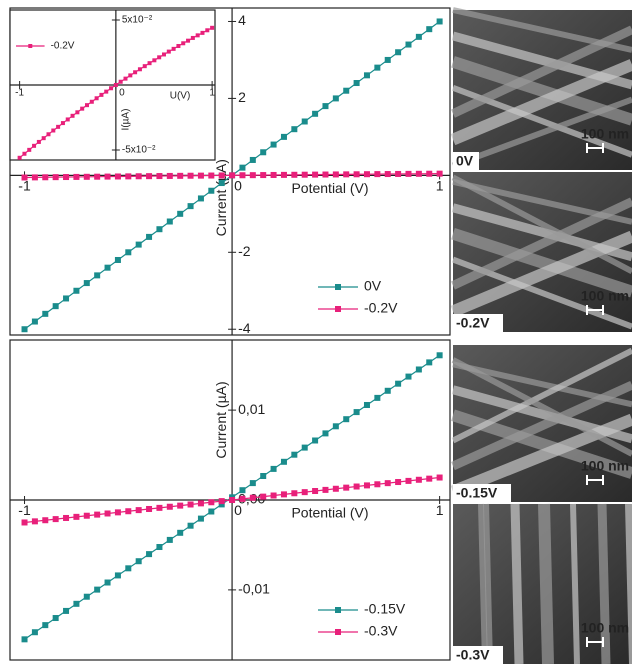  I want to click on y-axis-label: I(µA), so click(126, 120).